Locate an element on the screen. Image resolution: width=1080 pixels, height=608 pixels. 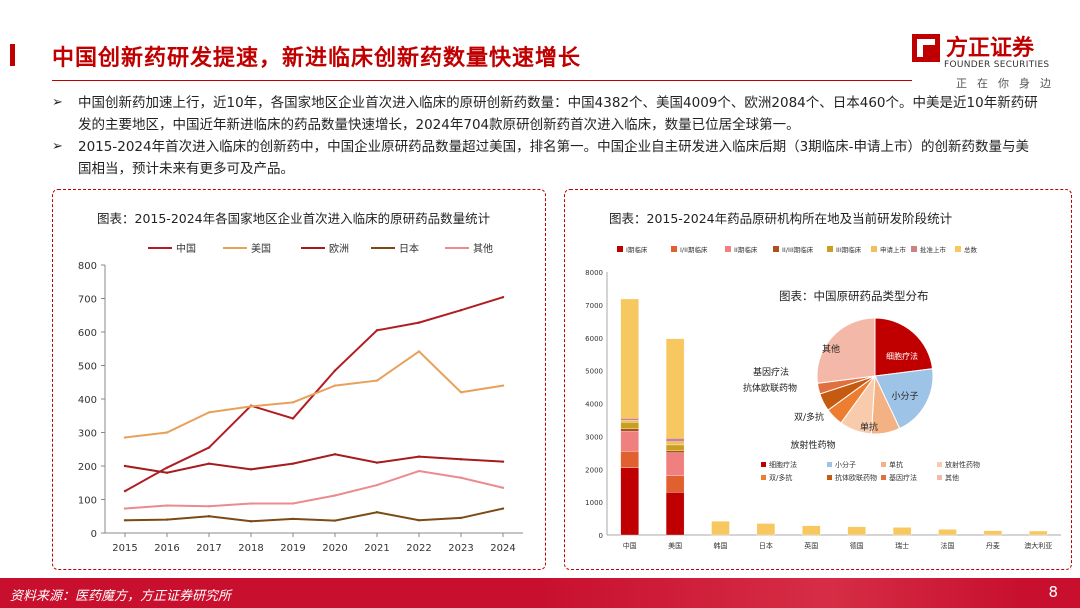
x-tick-label: 瑞士 is located at coordinates (902, 545).